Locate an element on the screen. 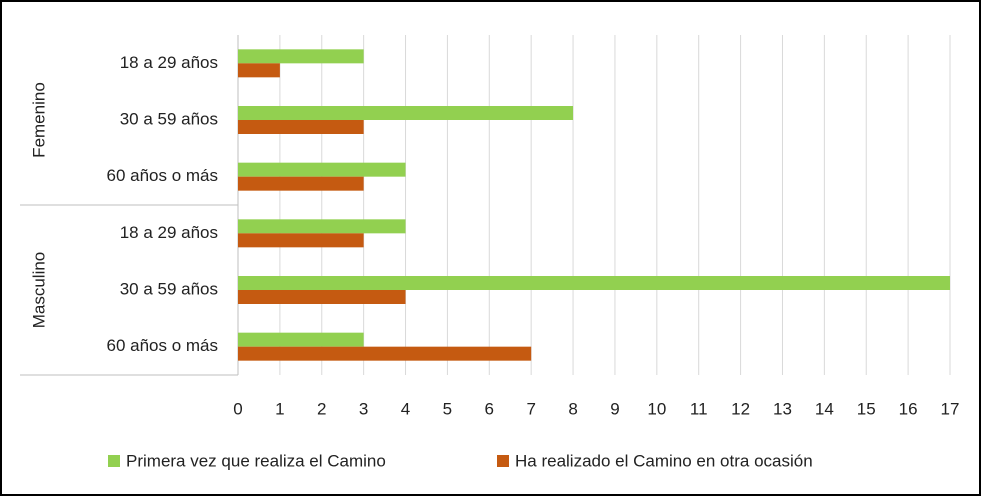 The width and height of the screenshot is (981, 501). x-tick-label: 1 is located at coordinates (279, 408).